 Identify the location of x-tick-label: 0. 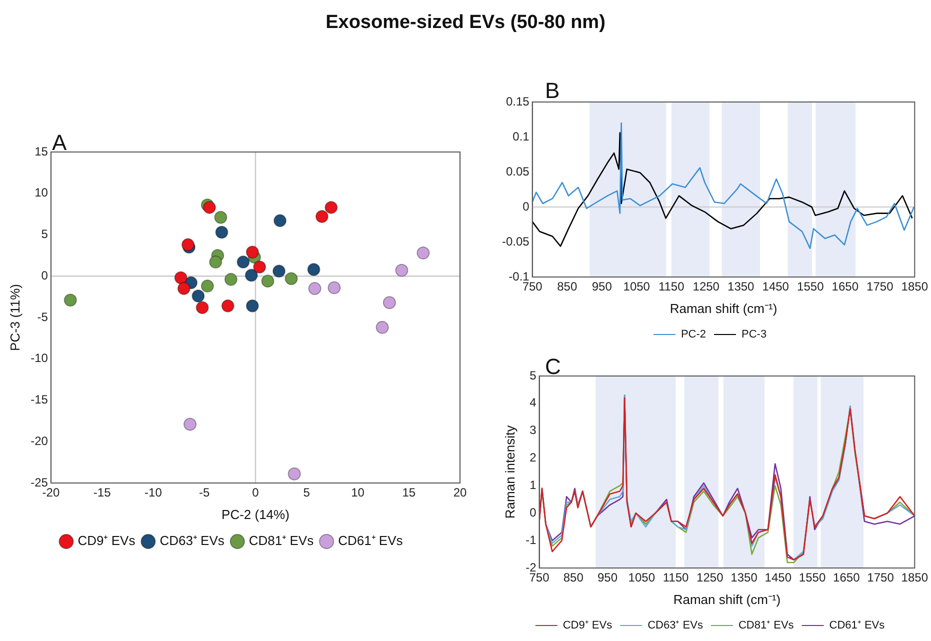
(256, 493).